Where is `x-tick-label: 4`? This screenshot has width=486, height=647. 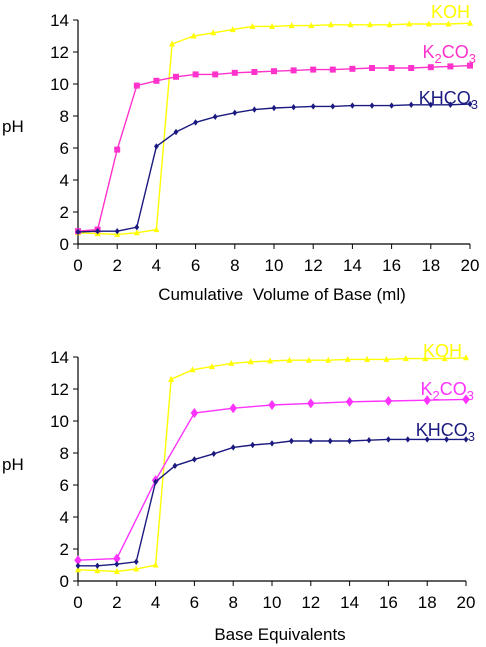 x-tick-label: 4 is located at coordinates (155, 602).